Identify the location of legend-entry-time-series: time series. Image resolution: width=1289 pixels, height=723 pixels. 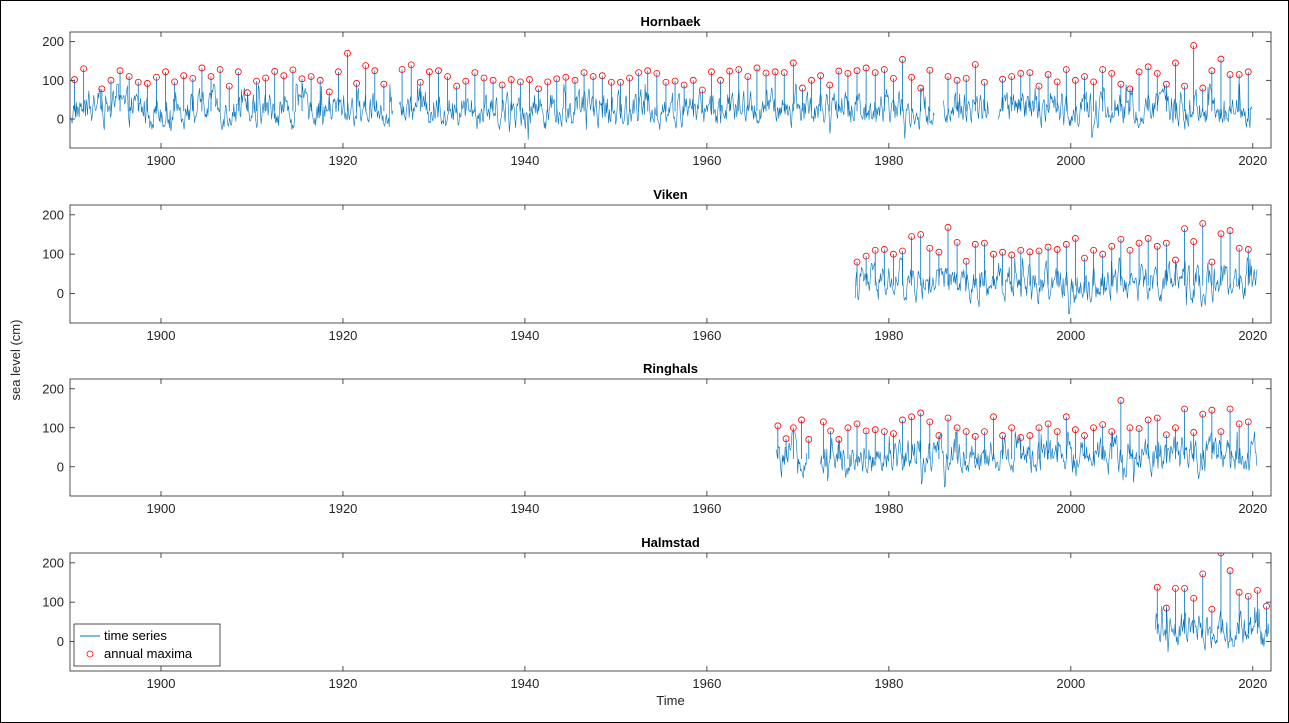
(135, 635).